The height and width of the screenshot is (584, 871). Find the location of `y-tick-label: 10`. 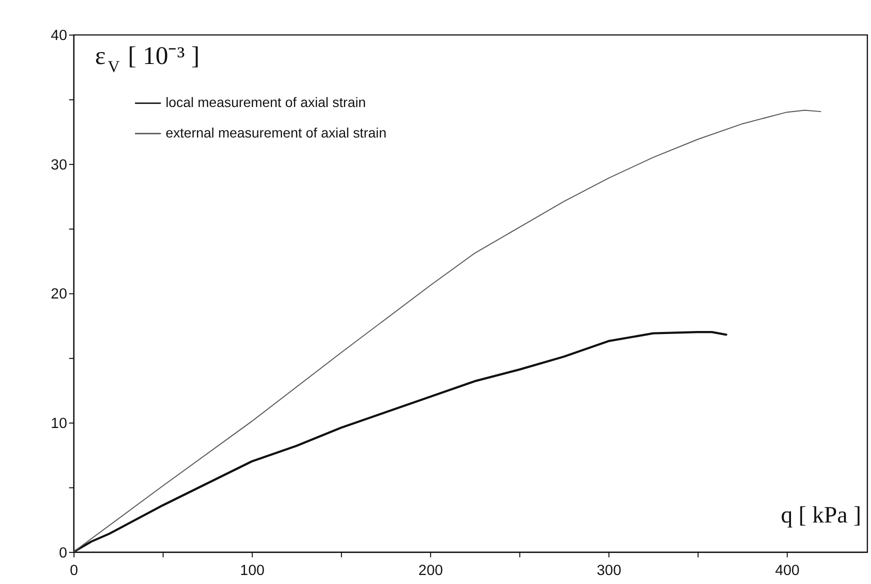

y-tick-label: 10 is located at coordinates (59, 424).